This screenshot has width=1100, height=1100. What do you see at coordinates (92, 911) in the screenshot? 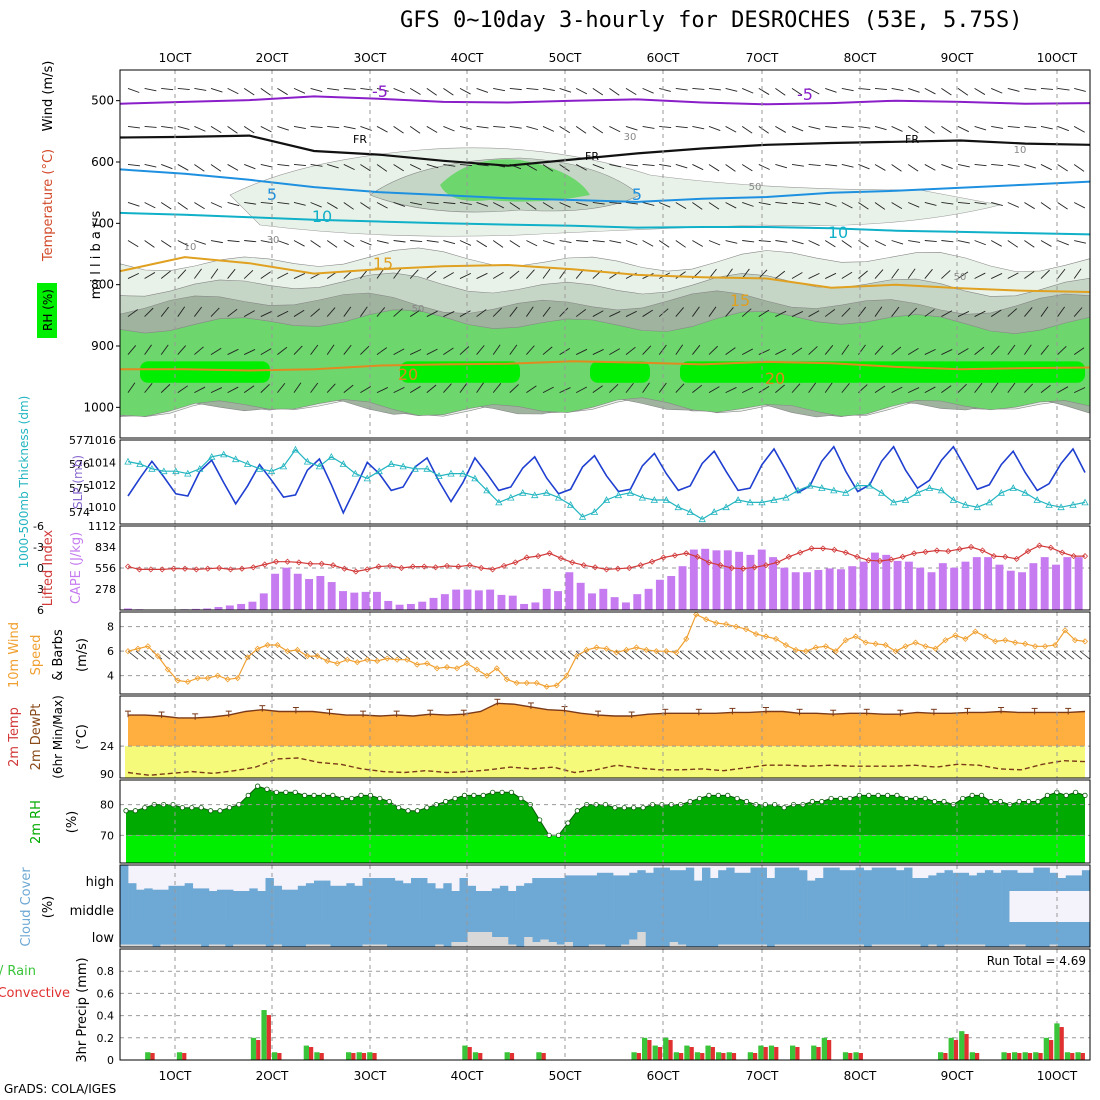
I see `cloud-level-label: middle` at bounding box center [92, 911].